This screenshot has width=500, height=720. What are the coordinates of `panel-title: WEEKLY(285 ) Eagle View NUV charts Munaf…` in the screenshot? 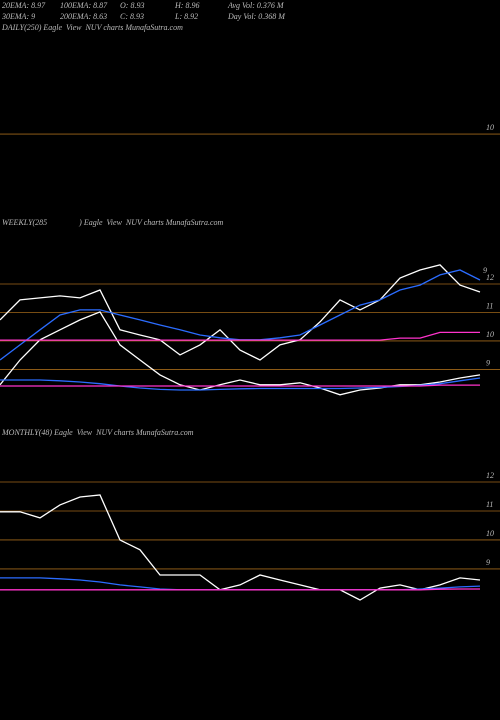 It's located at (113, 222).